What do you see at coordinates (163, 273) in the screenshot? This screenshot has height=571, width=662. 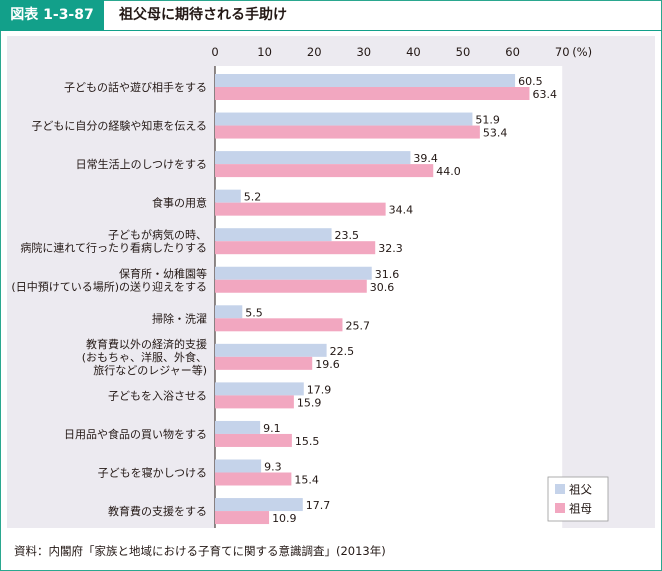 I see `category-label: 保育所・幼稚園等` at bounding box center [163, 273].